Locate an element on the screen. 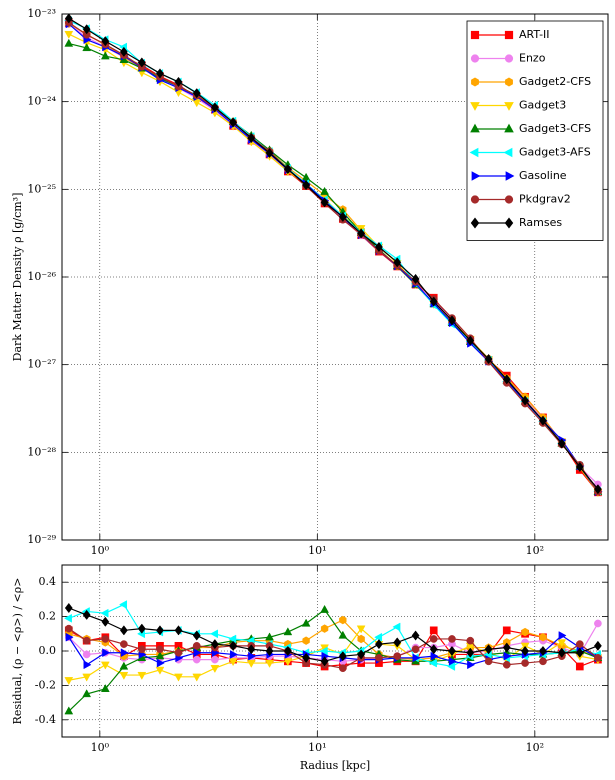 Image resolution: width=615 pixels, height=780 pixels. legend-box is located at coordinates (535, 130).